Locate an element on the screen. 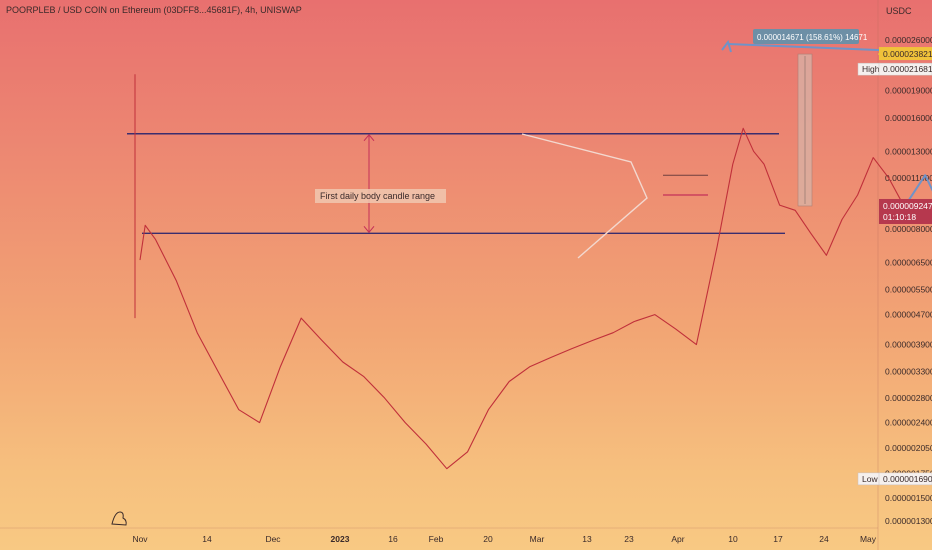  x-tick-label-11: 10 is located at coordinates (733, 539).